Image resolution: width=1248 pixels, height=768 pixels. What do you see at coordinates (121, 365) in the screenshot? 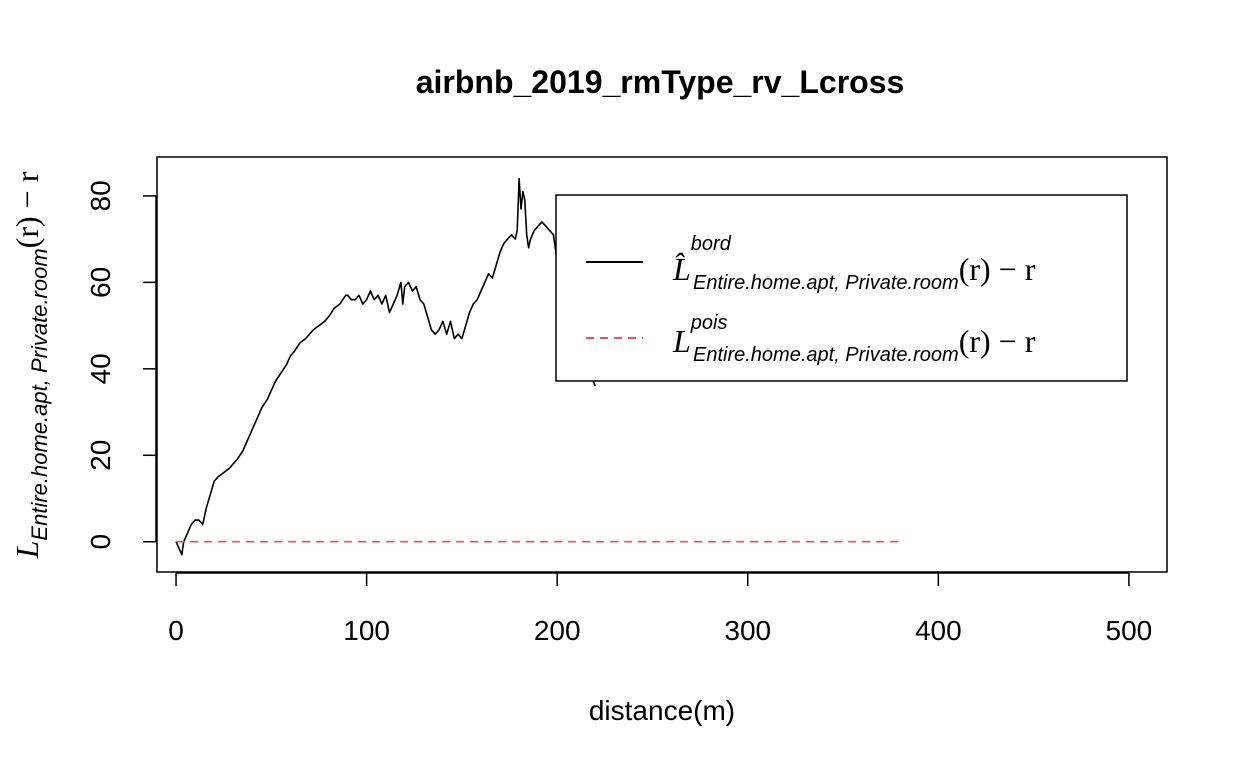
I see `y-axis: 0 20 40 60 80` at bounding box center [121, 365].